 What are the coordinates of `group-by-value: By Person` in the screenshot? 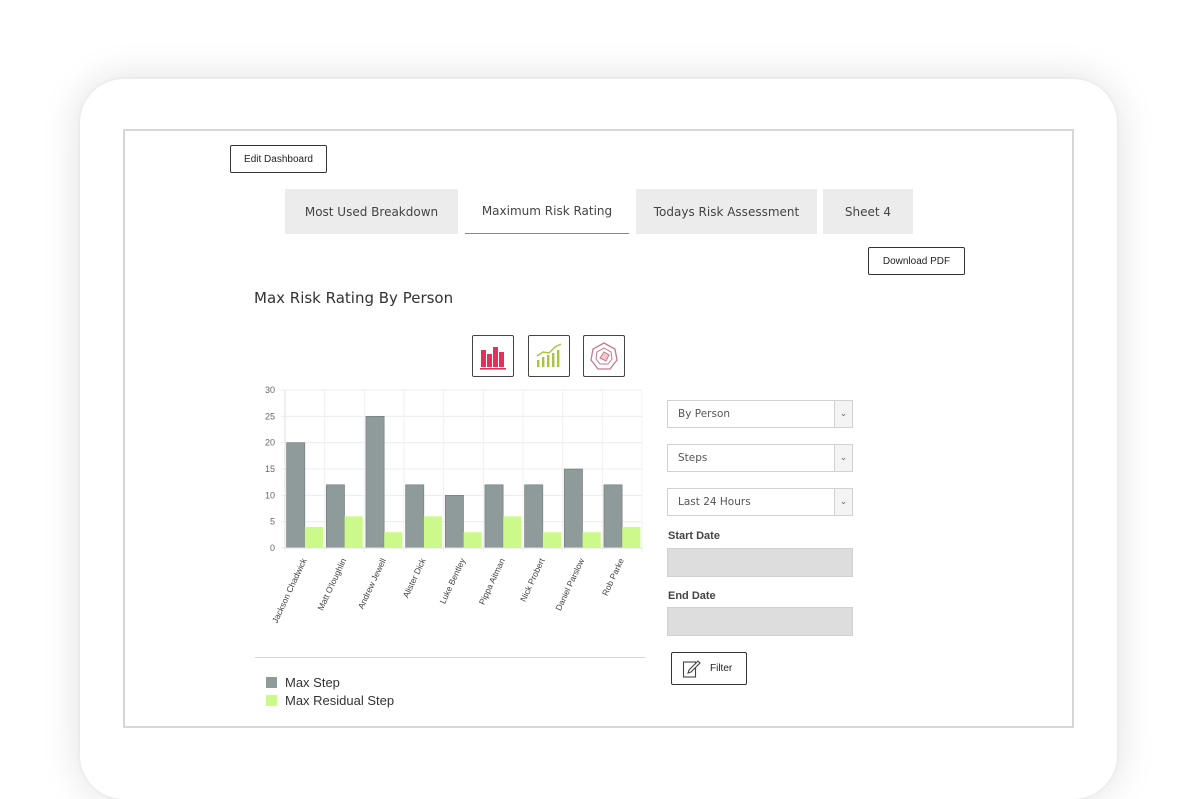 It's located at (704, 414).